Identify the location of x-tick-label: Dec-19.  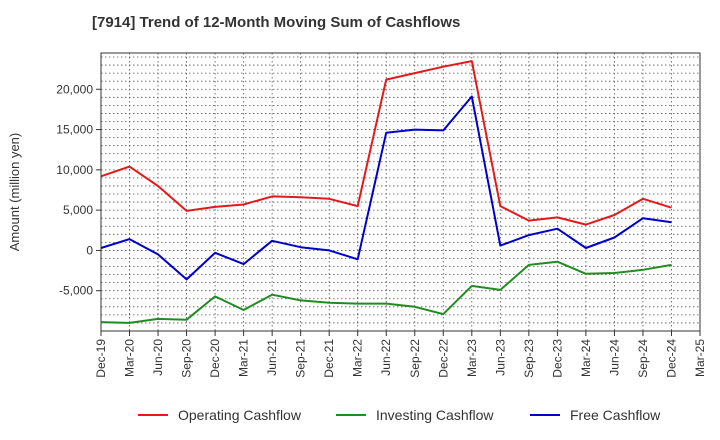
(101, 358).